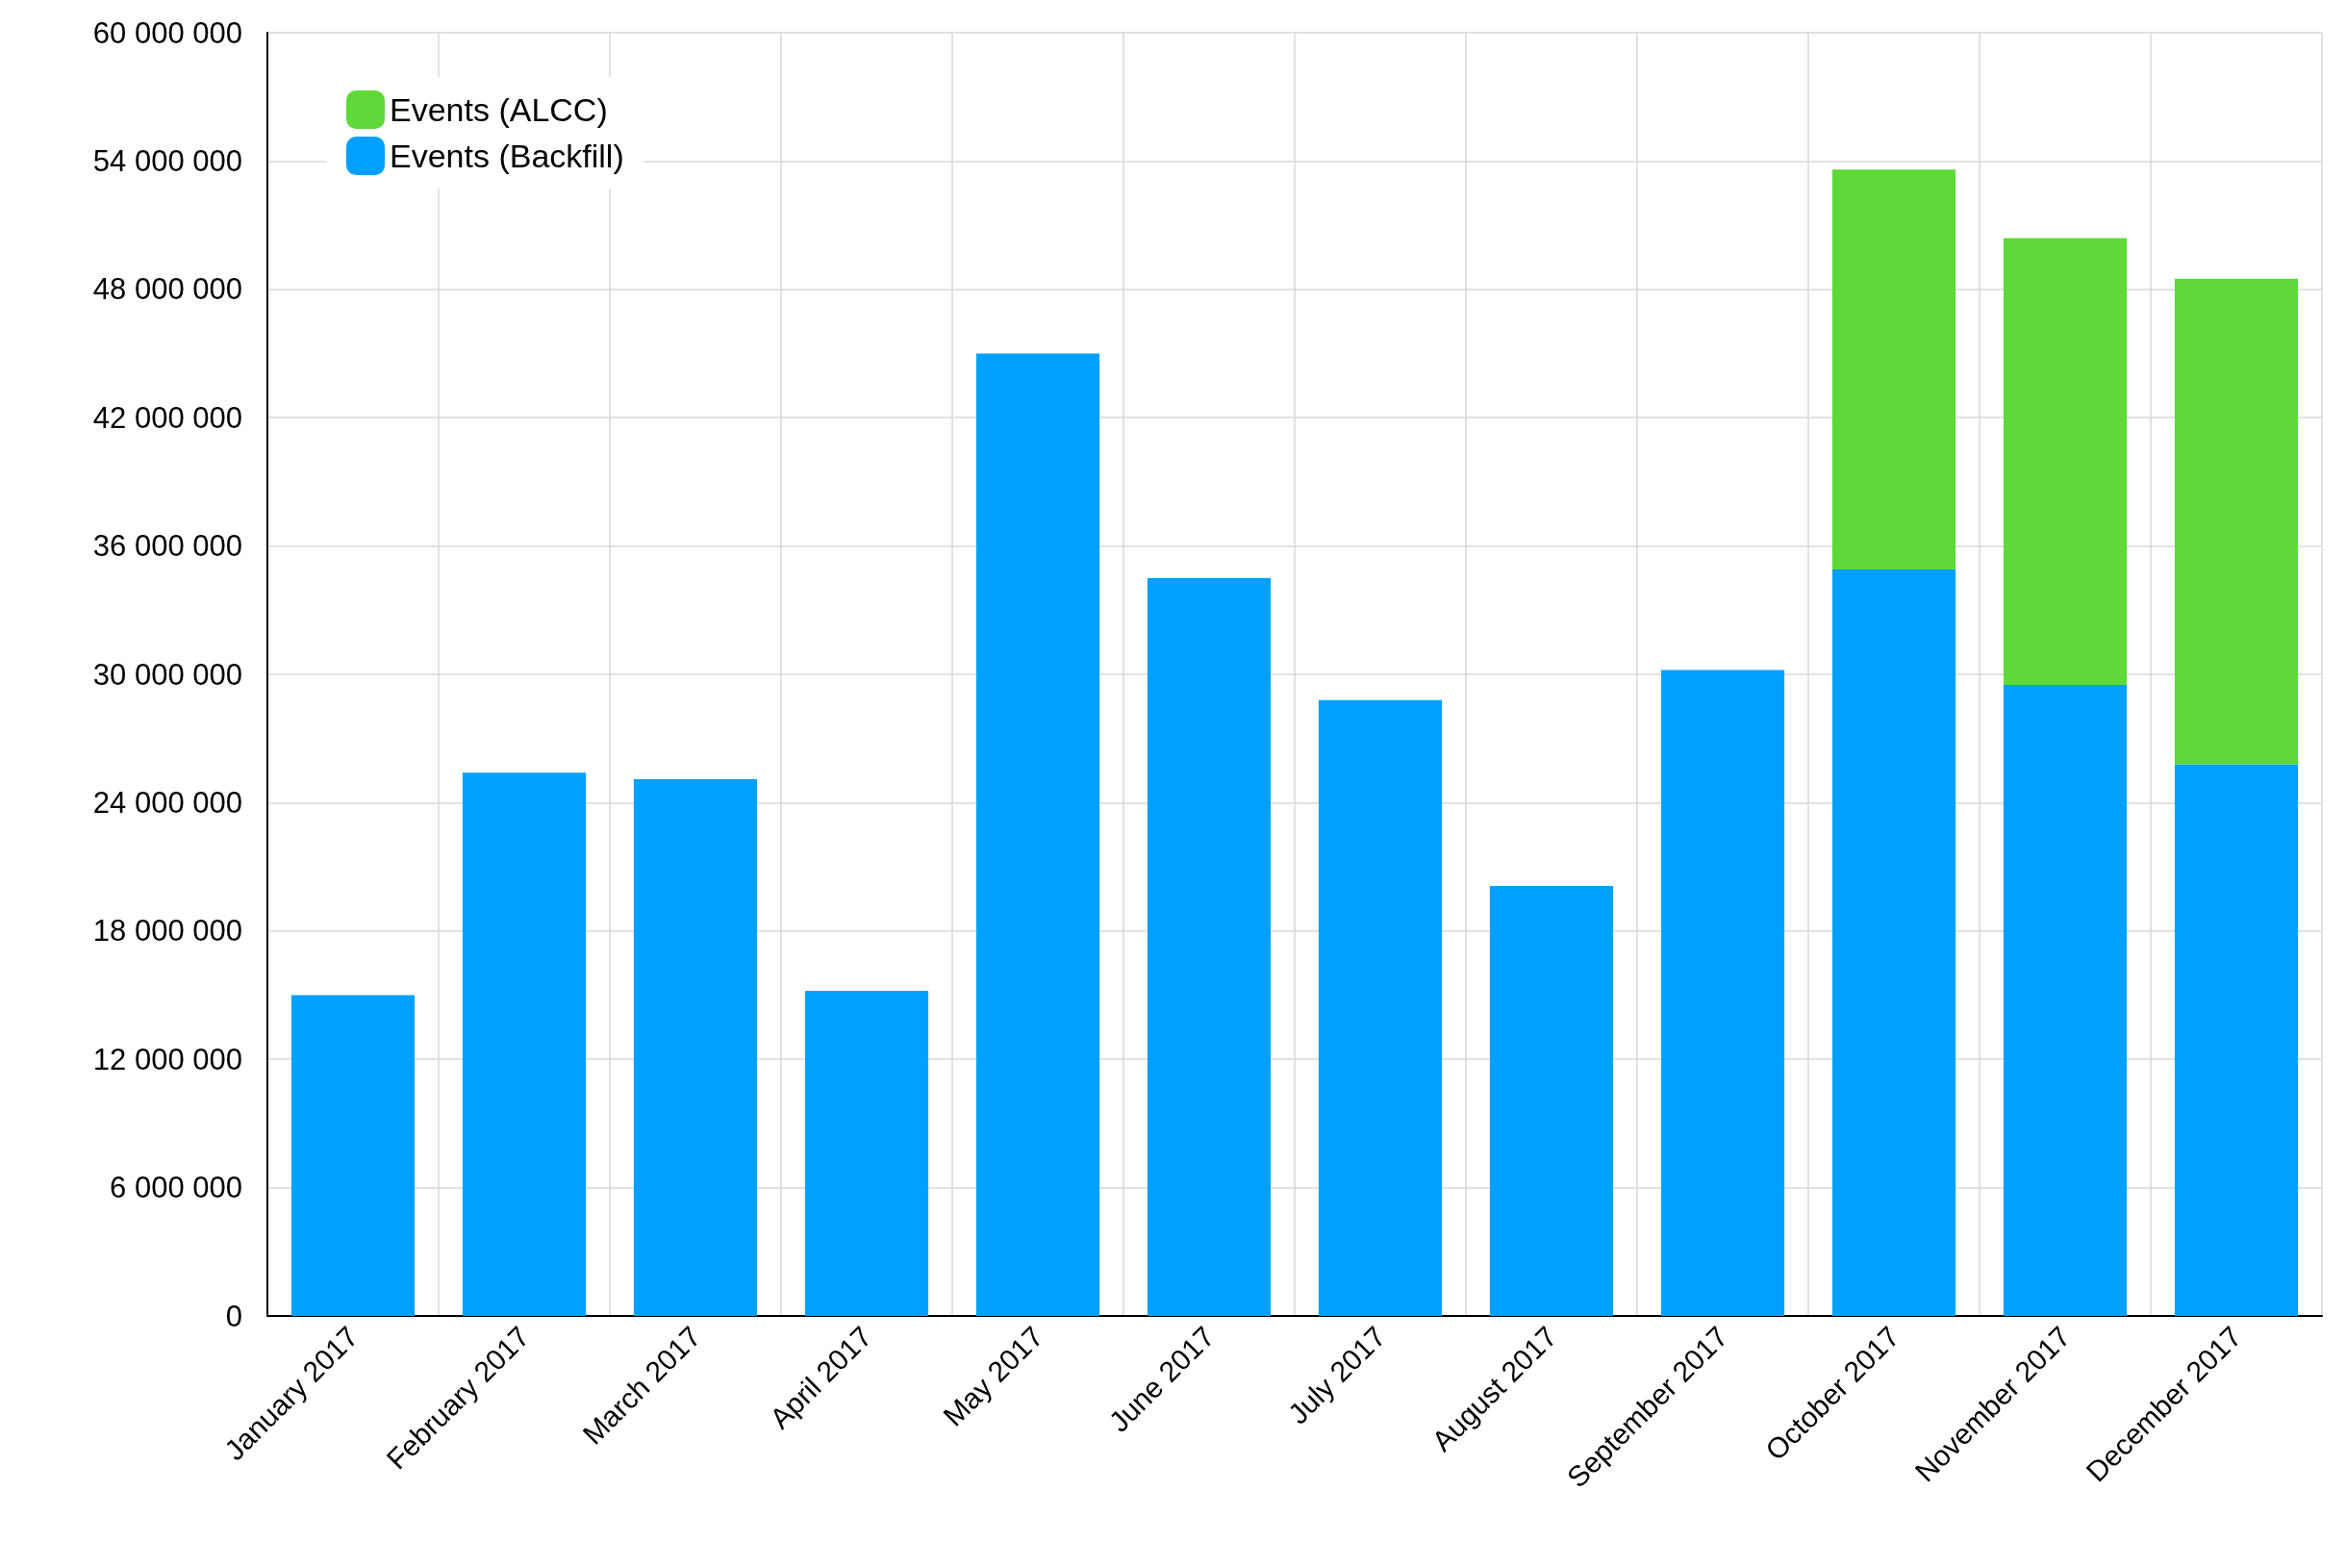  I want to click on y-tick-label: 12 000 000, so click(167, 1059).